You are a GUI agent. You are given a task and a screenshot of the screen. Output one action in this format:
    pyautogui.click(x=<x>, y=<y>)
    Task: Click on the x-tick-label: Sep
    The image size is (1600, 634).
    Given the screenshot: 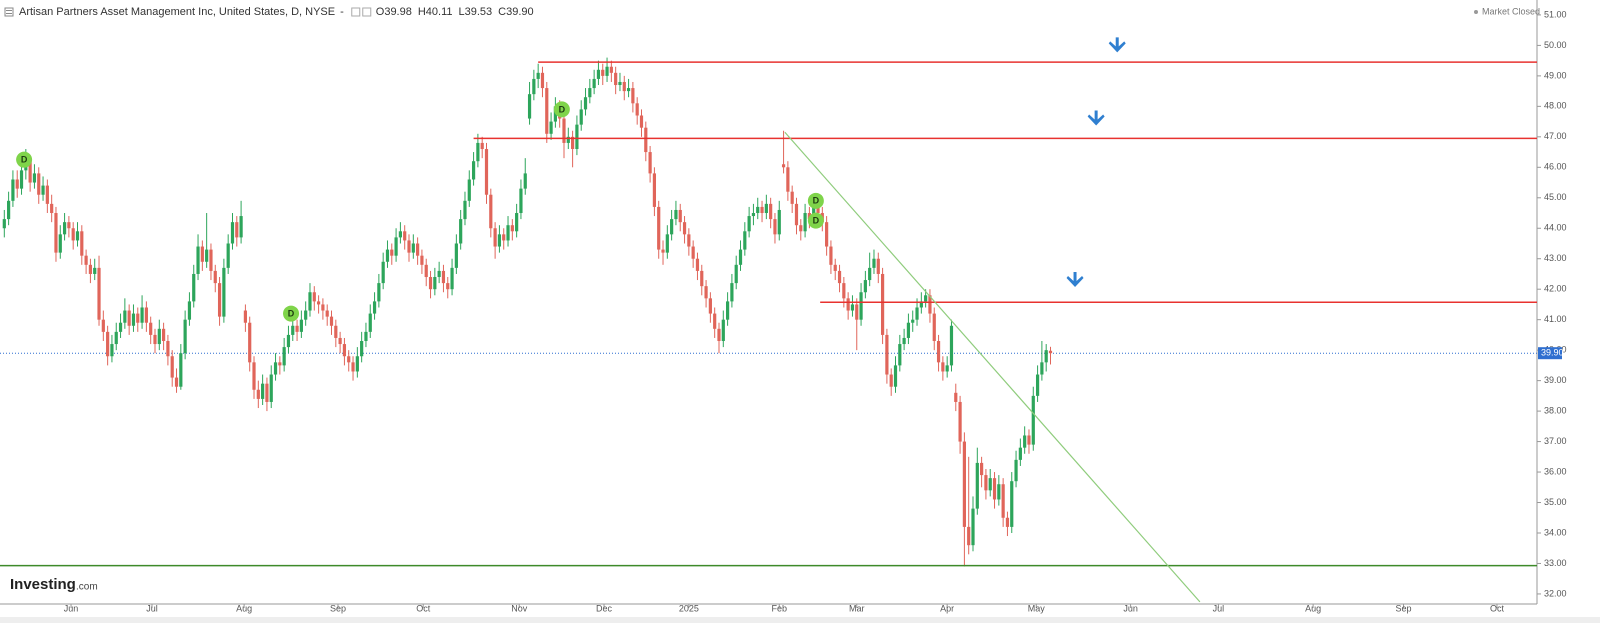 What is the action you would take?
    pyautogui.click(x=1404, y=608)
    